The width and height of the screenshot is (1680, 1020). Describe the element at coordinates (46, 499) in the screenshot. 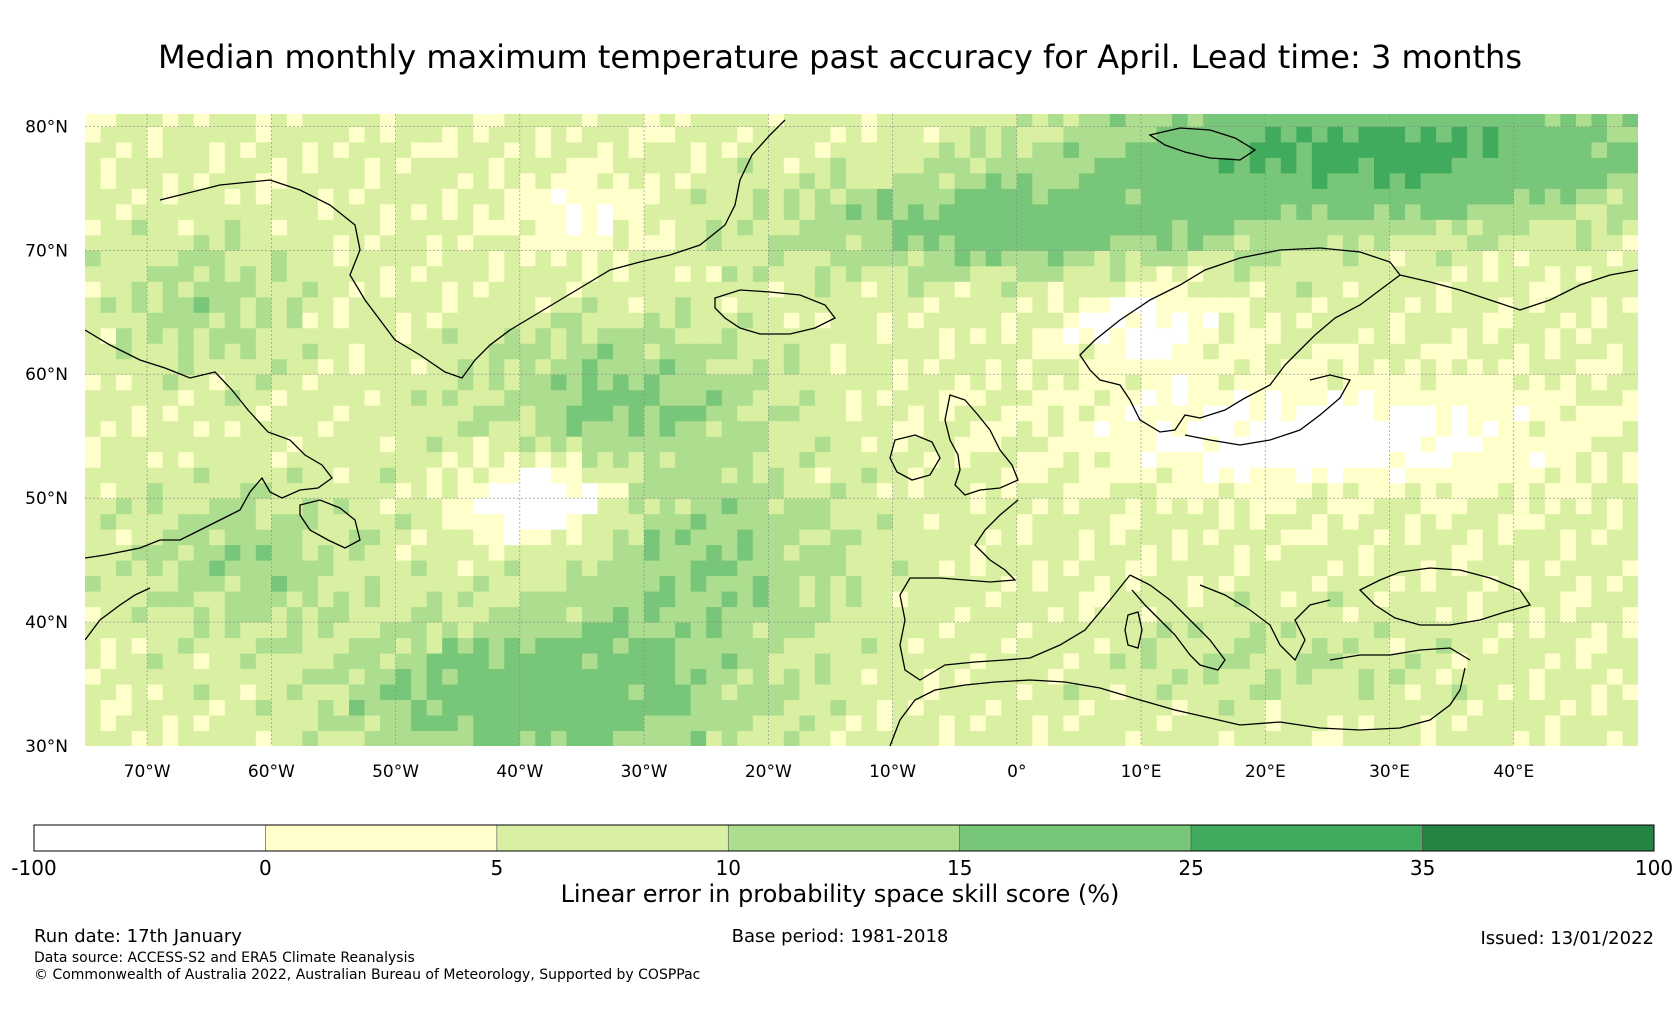

I see `latitude-label: 50°N` at that location.